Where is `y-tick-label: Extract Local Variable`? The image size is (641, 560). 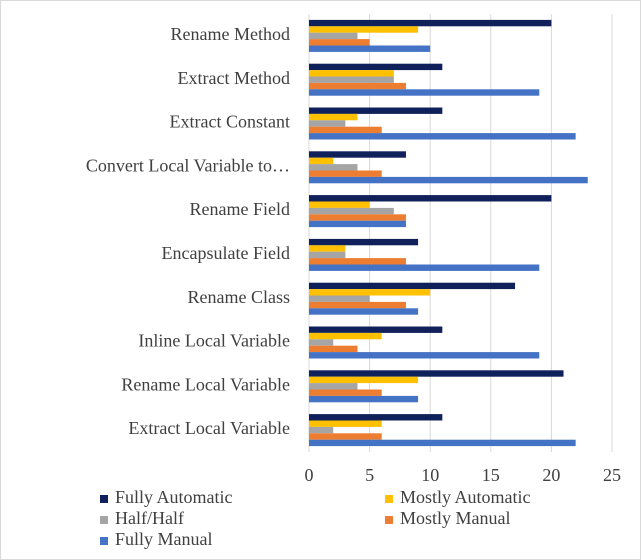 y-tick-label: Extract Local Variable is located at coordinates (209, 428).